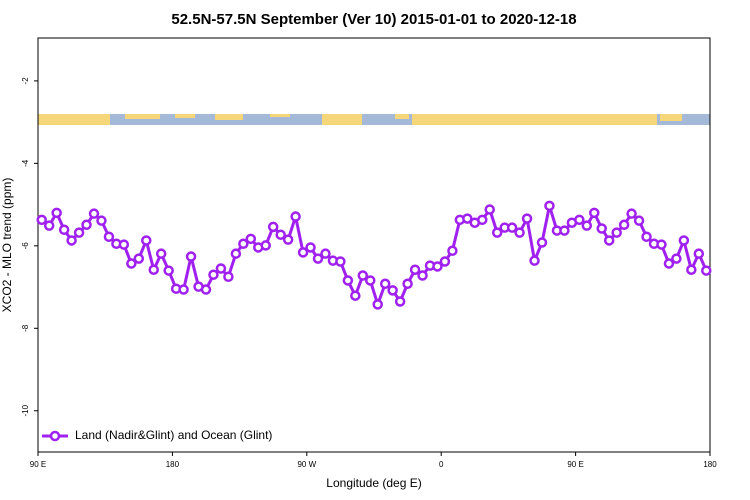 This screenshot has width=750, height=500. I want to click on x-axis-label: Longitude (deg E), so click(373, 483).